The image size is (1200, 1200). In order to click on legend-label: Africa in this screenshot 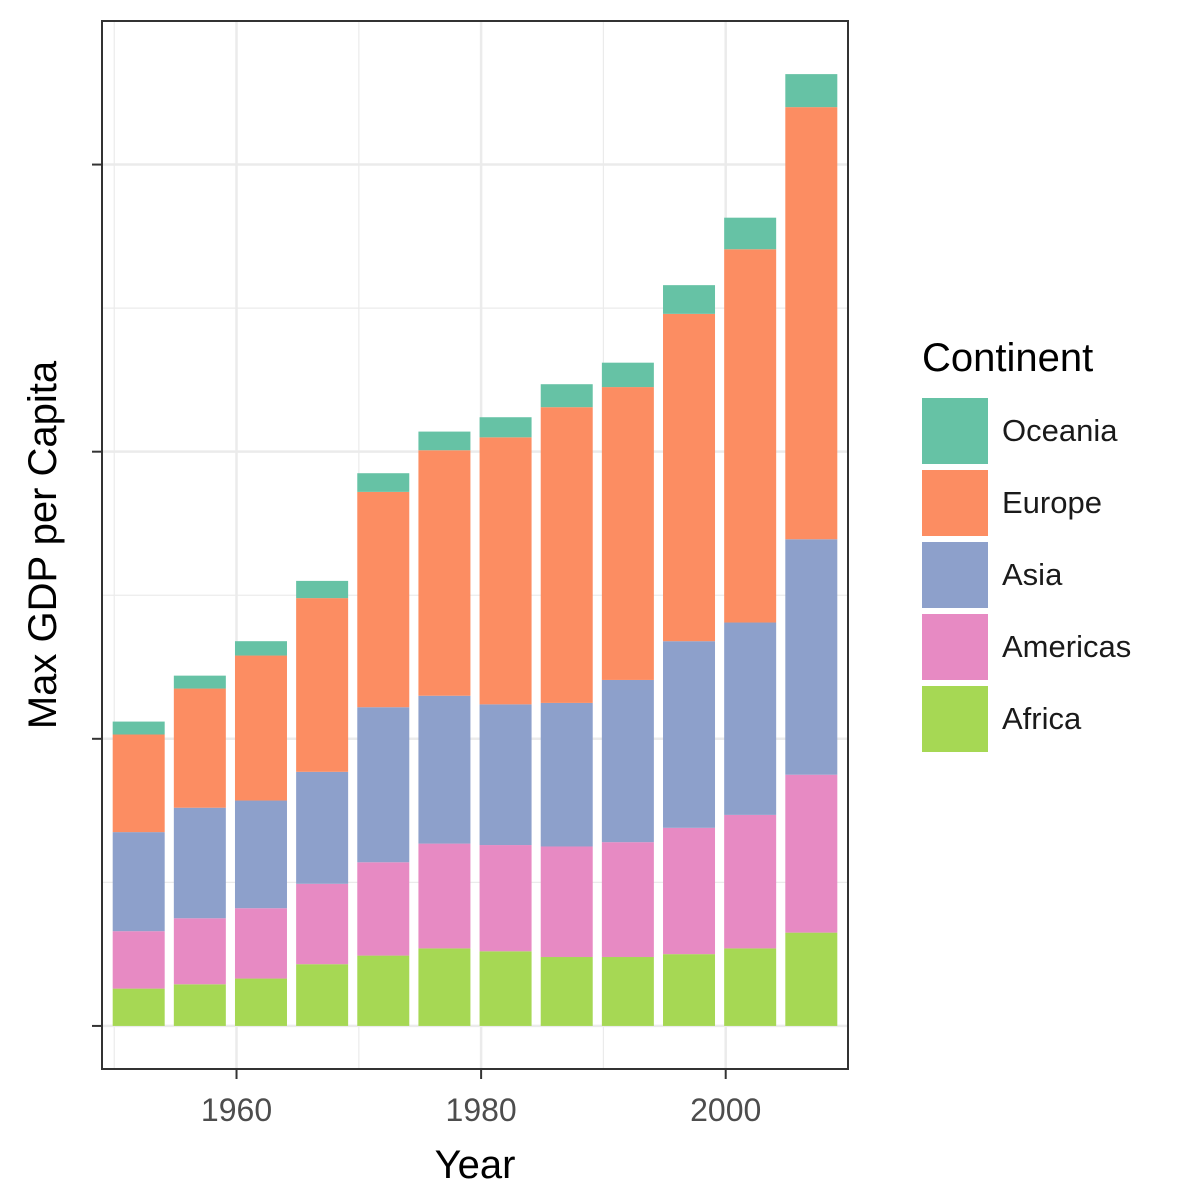, I will do `click(1042, 718)`.